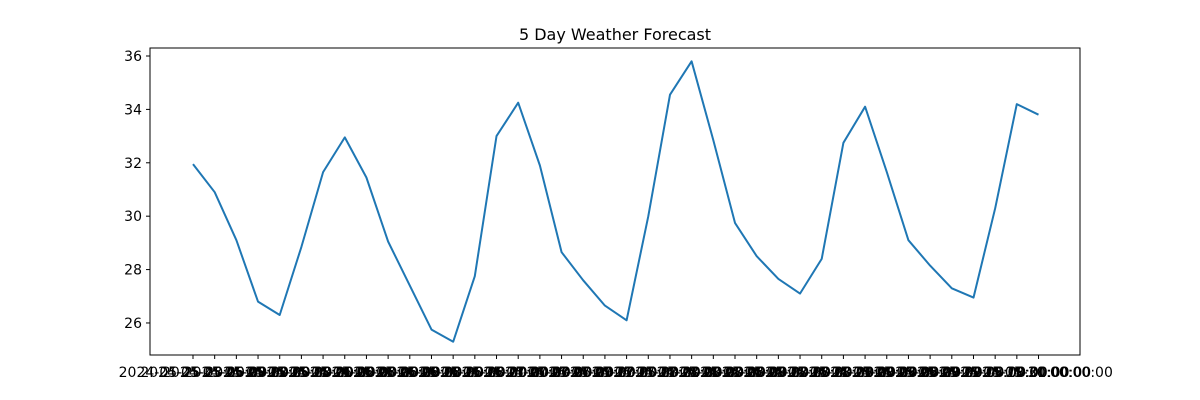 This screenshot has width=1200, height=400. What do you see at coordinates (800, 373) in the screenshot?
I see `x-tick-label: 2024-05-28 15:00:00` at bounding box center [800, 373].